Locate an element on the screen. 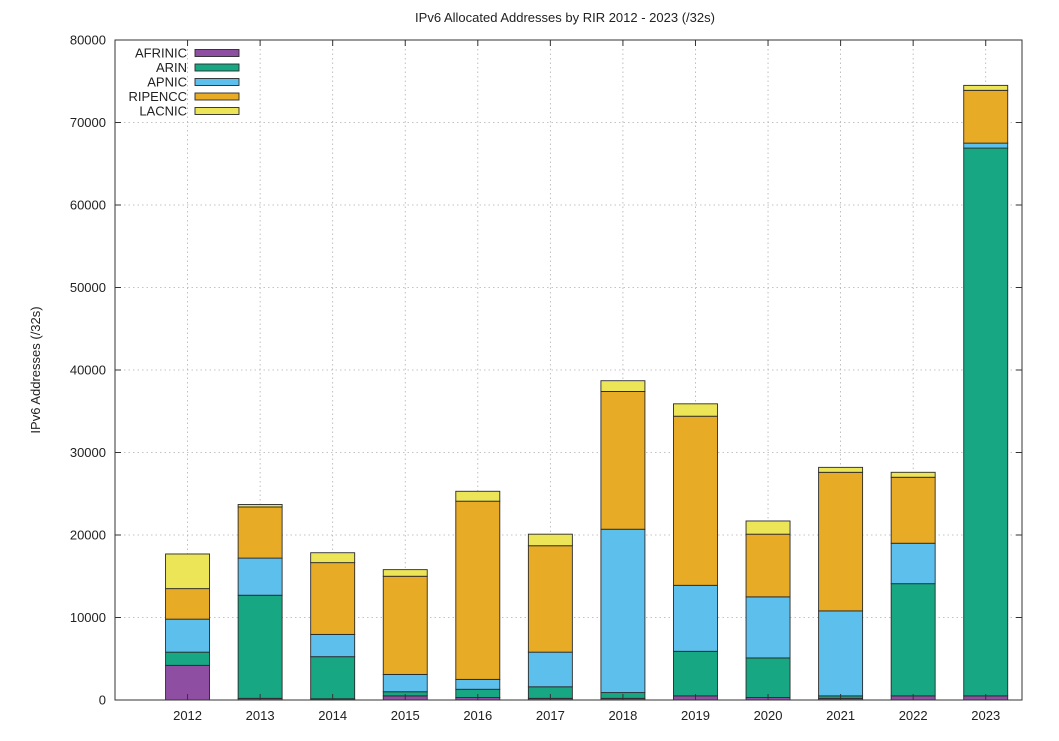  bar-arin-2022 is located at coordinates (913, 640).